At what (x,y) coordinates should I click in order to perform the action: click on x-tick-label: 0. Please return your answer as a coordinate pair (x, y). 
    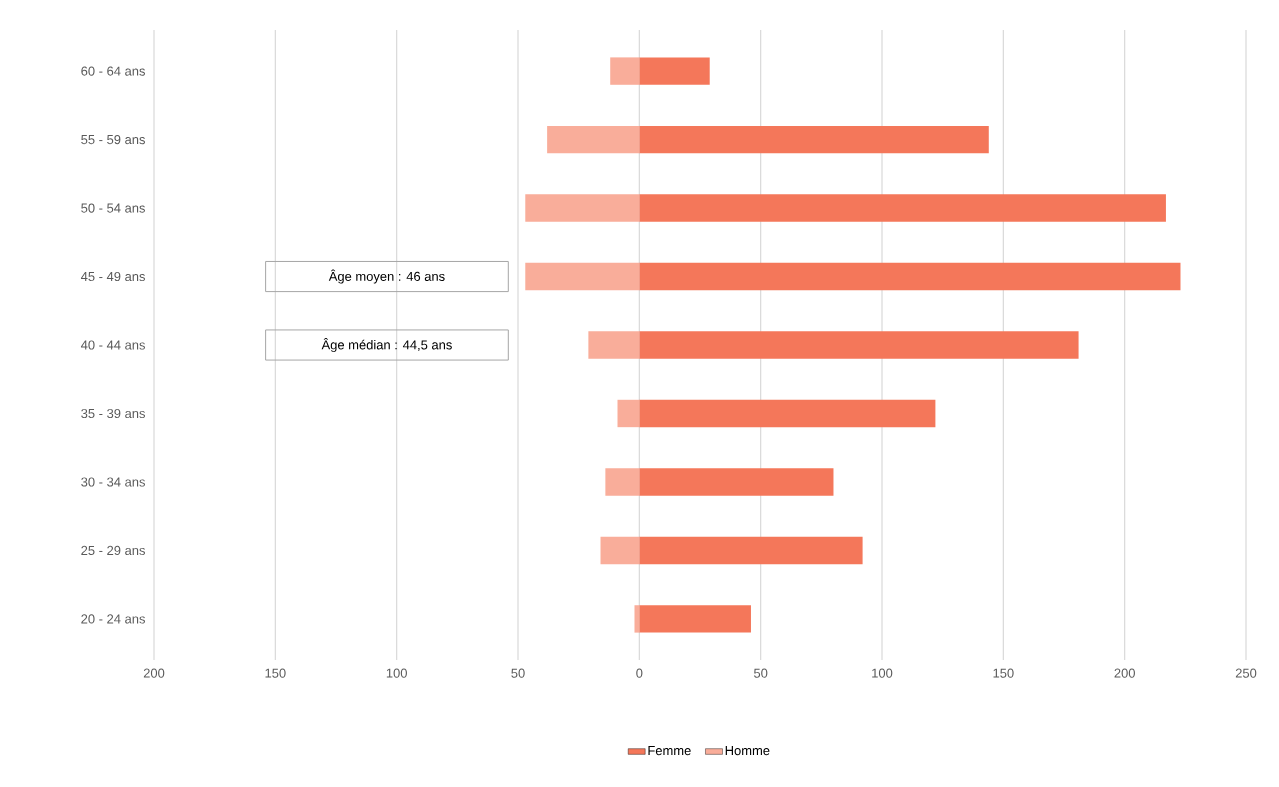
    Looking at the image, I should click on (639, 673).